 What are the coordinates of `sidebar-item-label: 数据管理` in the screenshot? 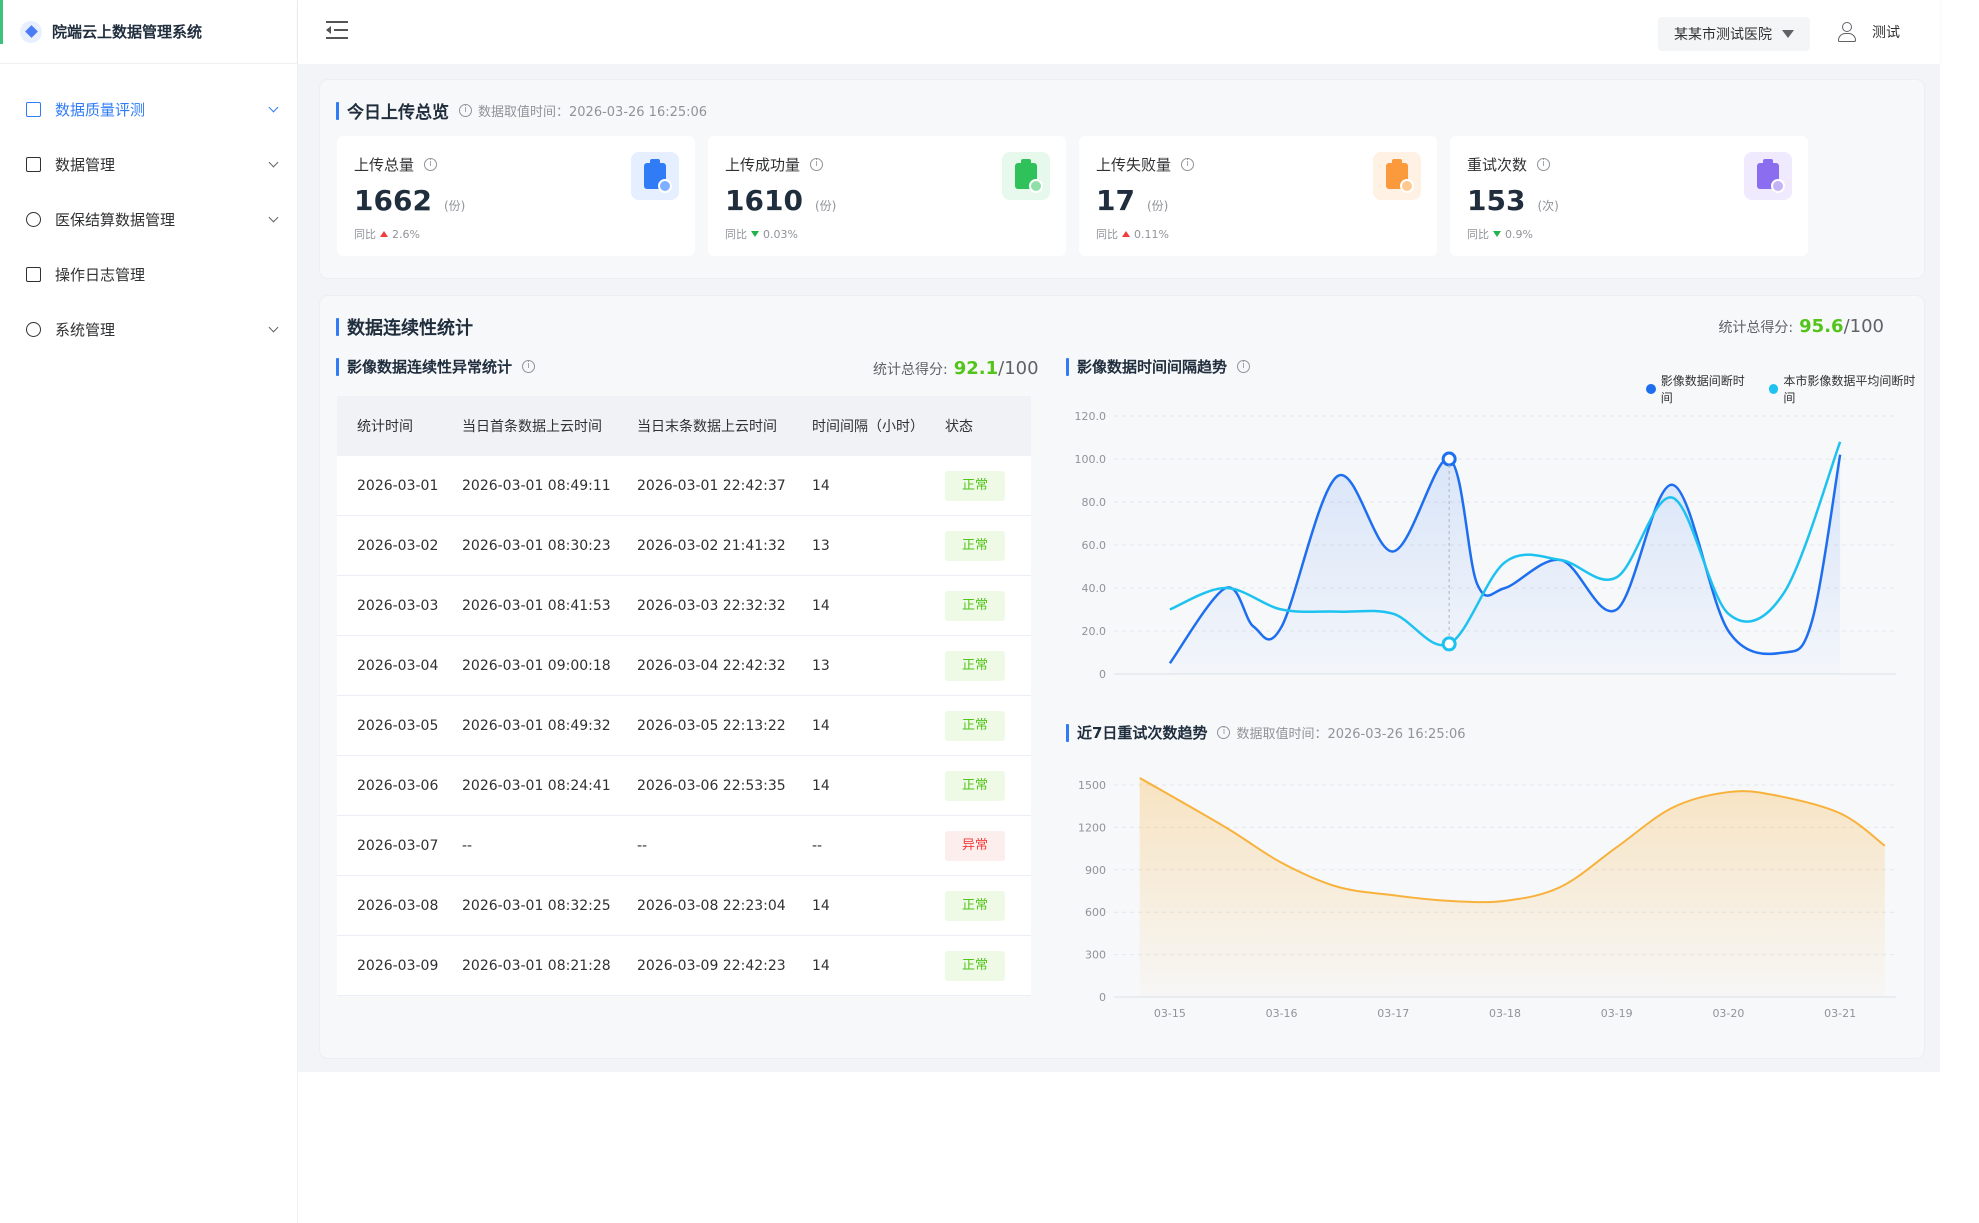 It's located at (85, 165).